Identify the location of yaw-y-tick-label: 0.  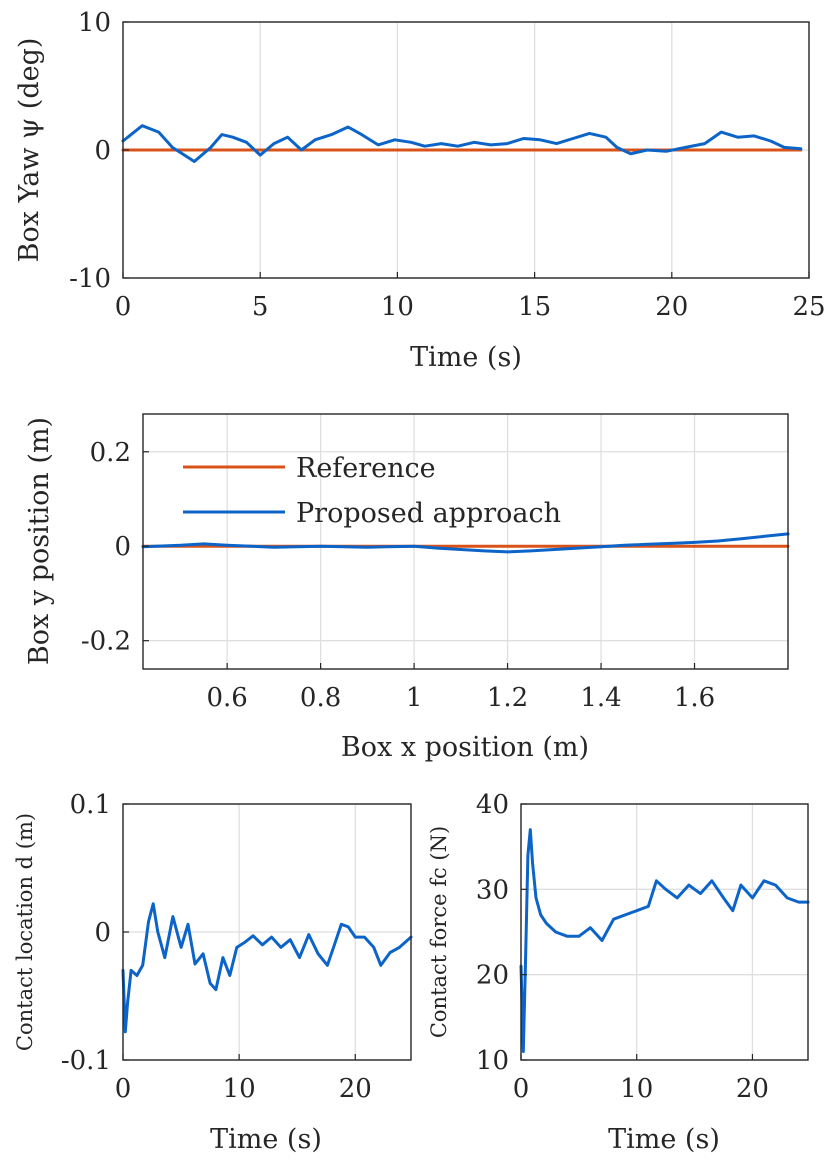
(102, 151).